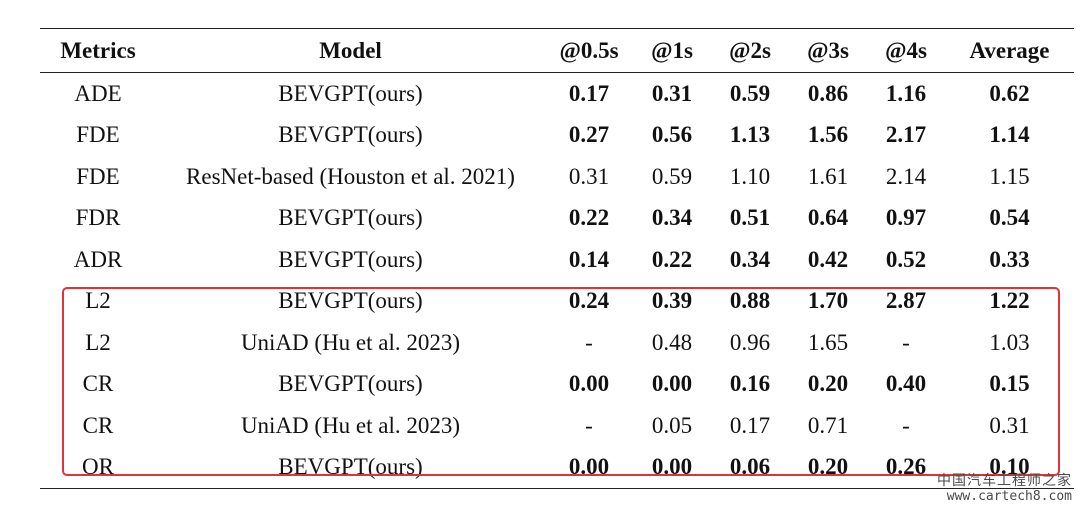 The image size is (1080, 509). I want to click on cell-metric: ADE, so click(98, 93).